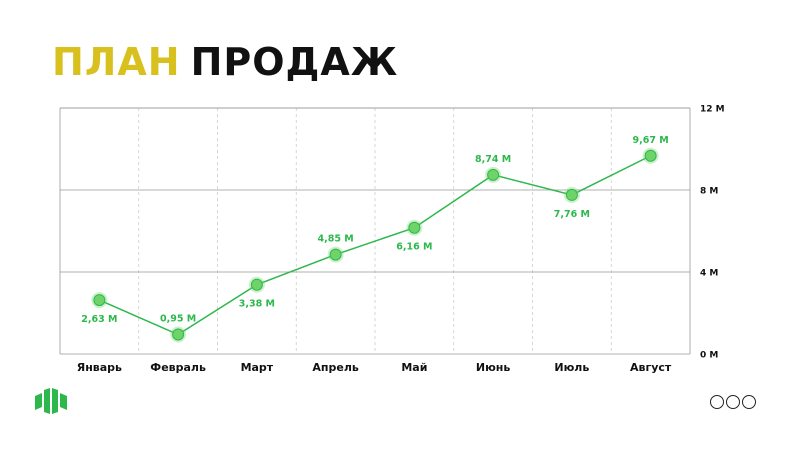 The height and width of the screenshot is (450, 800). What do you see at coordinates (99, 319) in the screenshot?
I see `data-label: 2,63 М` at bounding box center [99, 319].